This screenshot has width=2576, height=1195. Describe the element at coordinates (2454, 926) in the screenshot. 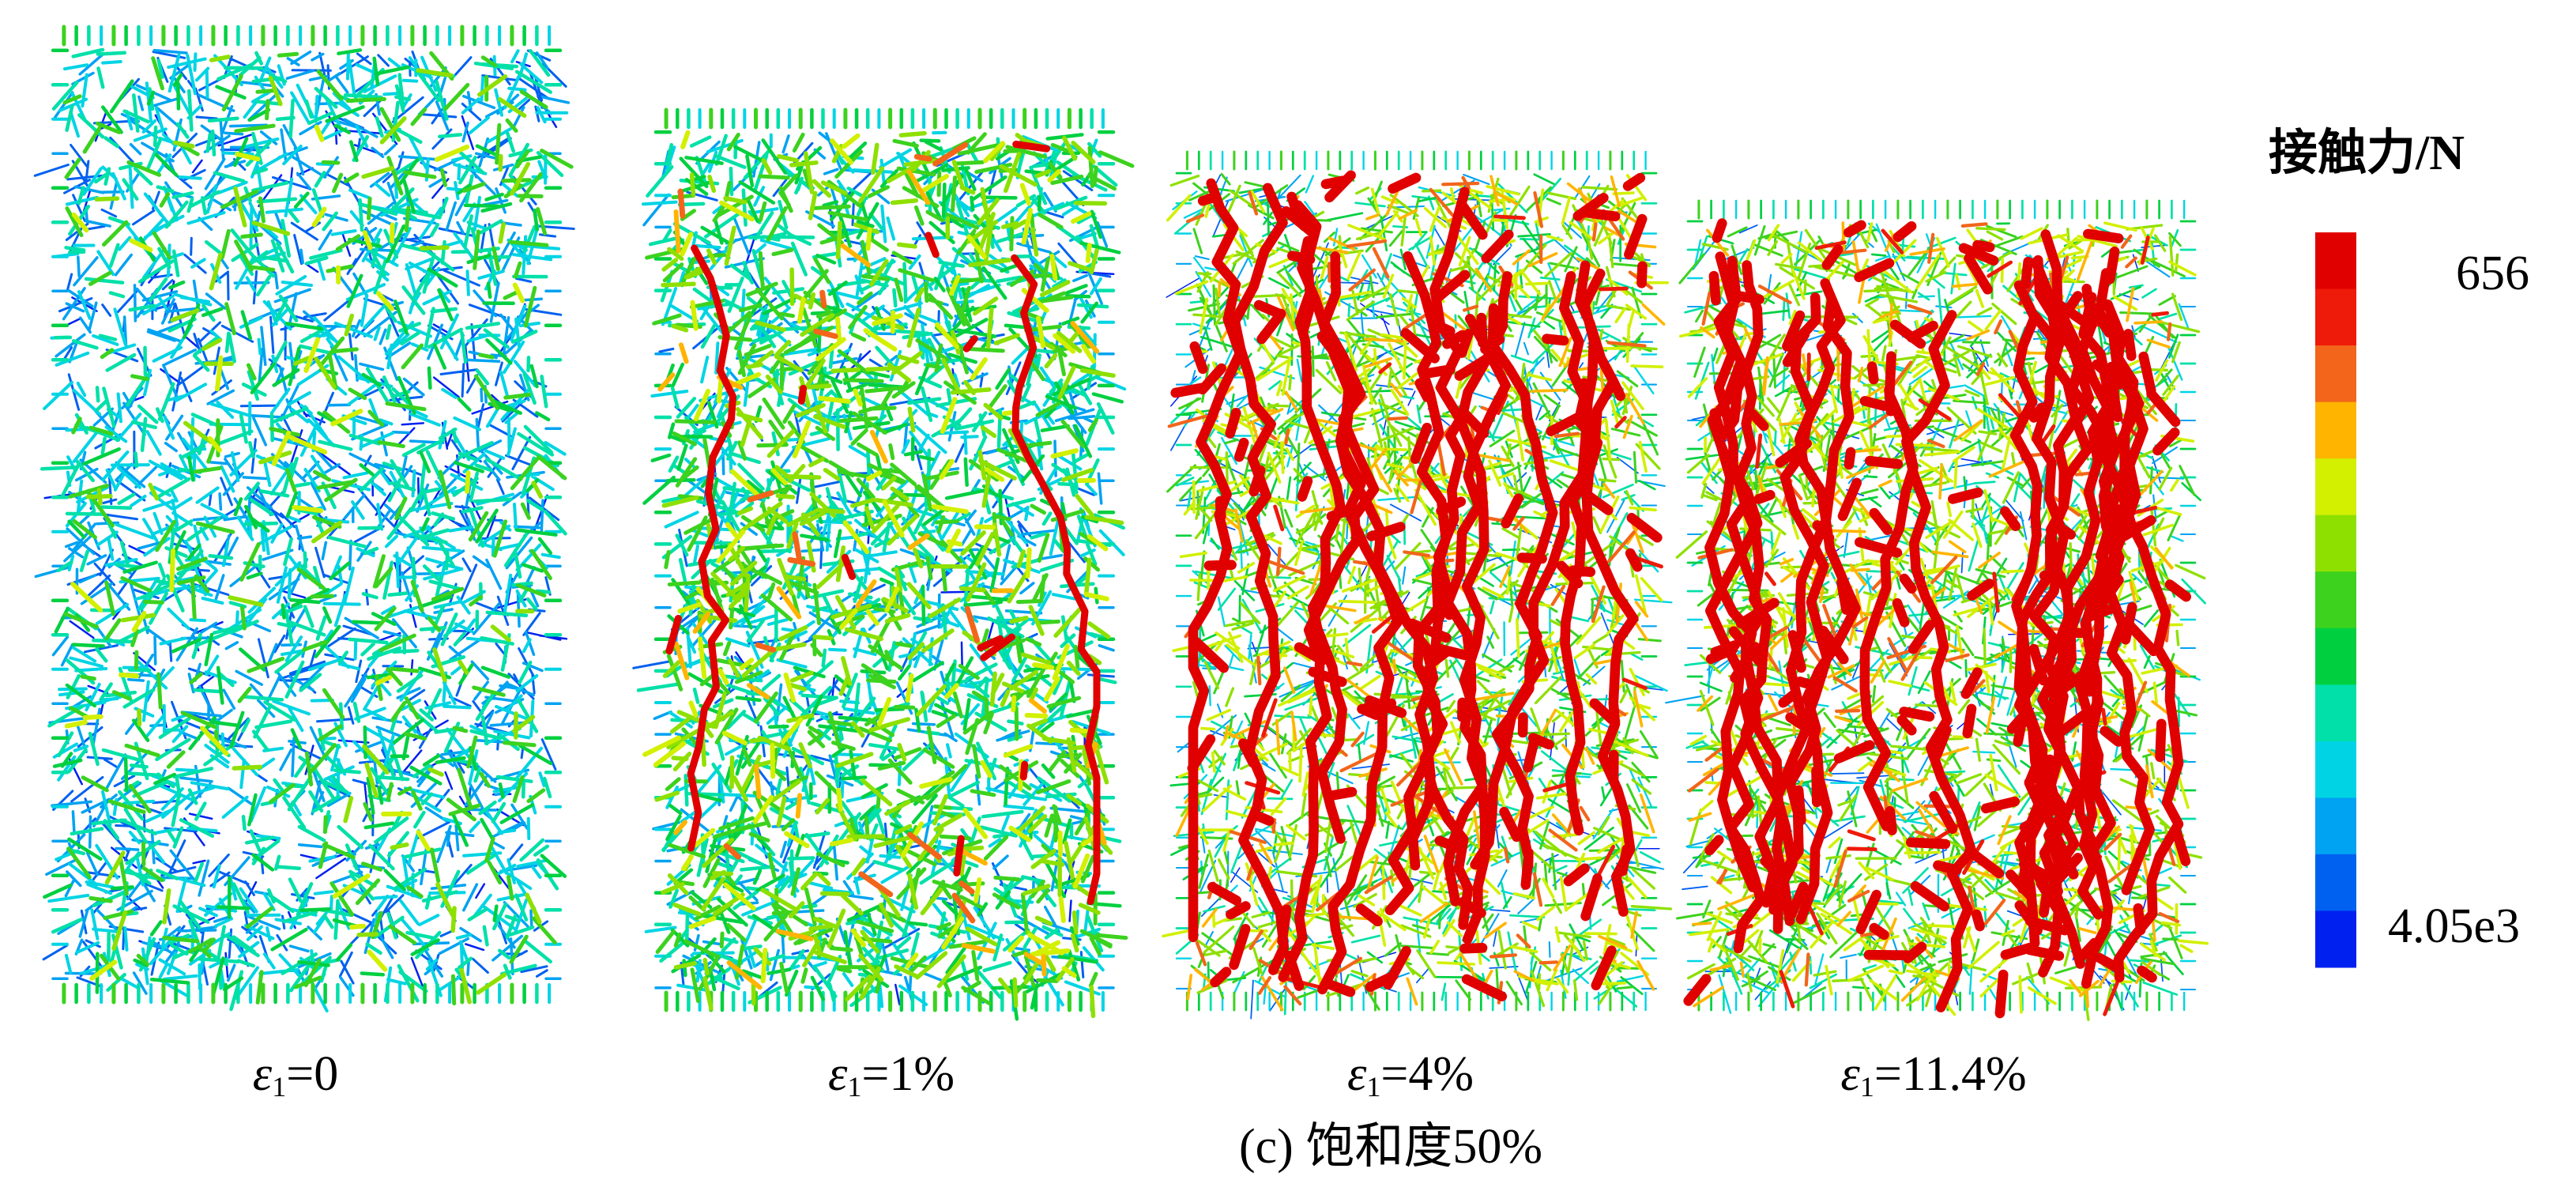

I see `colorbar-min: 4.05e3` at that location.